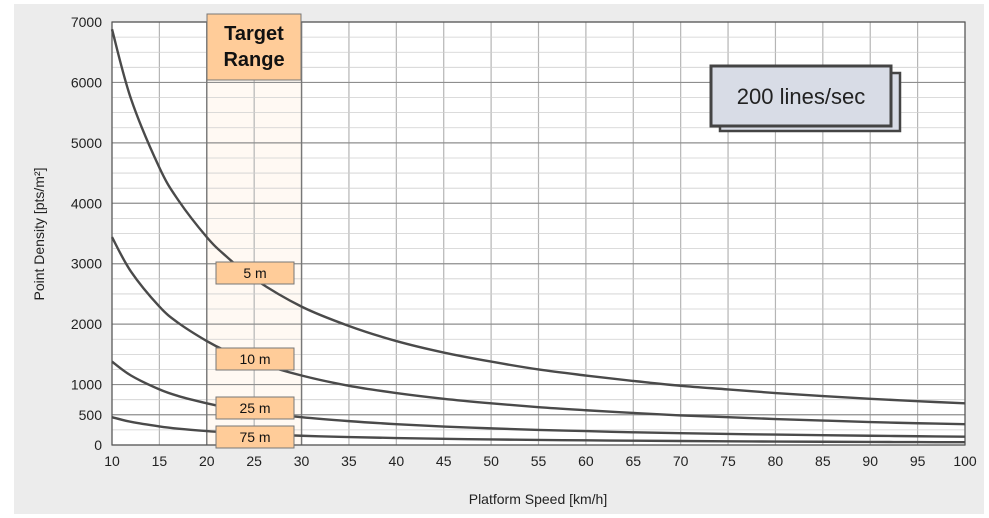 This screenshot has height=518, width=989. I want to click on x-axis-ticks: 10 15 20 25 30 35 40 45 50 55 60 65 70 75 80 85 90 95 100, so click(540, 461).